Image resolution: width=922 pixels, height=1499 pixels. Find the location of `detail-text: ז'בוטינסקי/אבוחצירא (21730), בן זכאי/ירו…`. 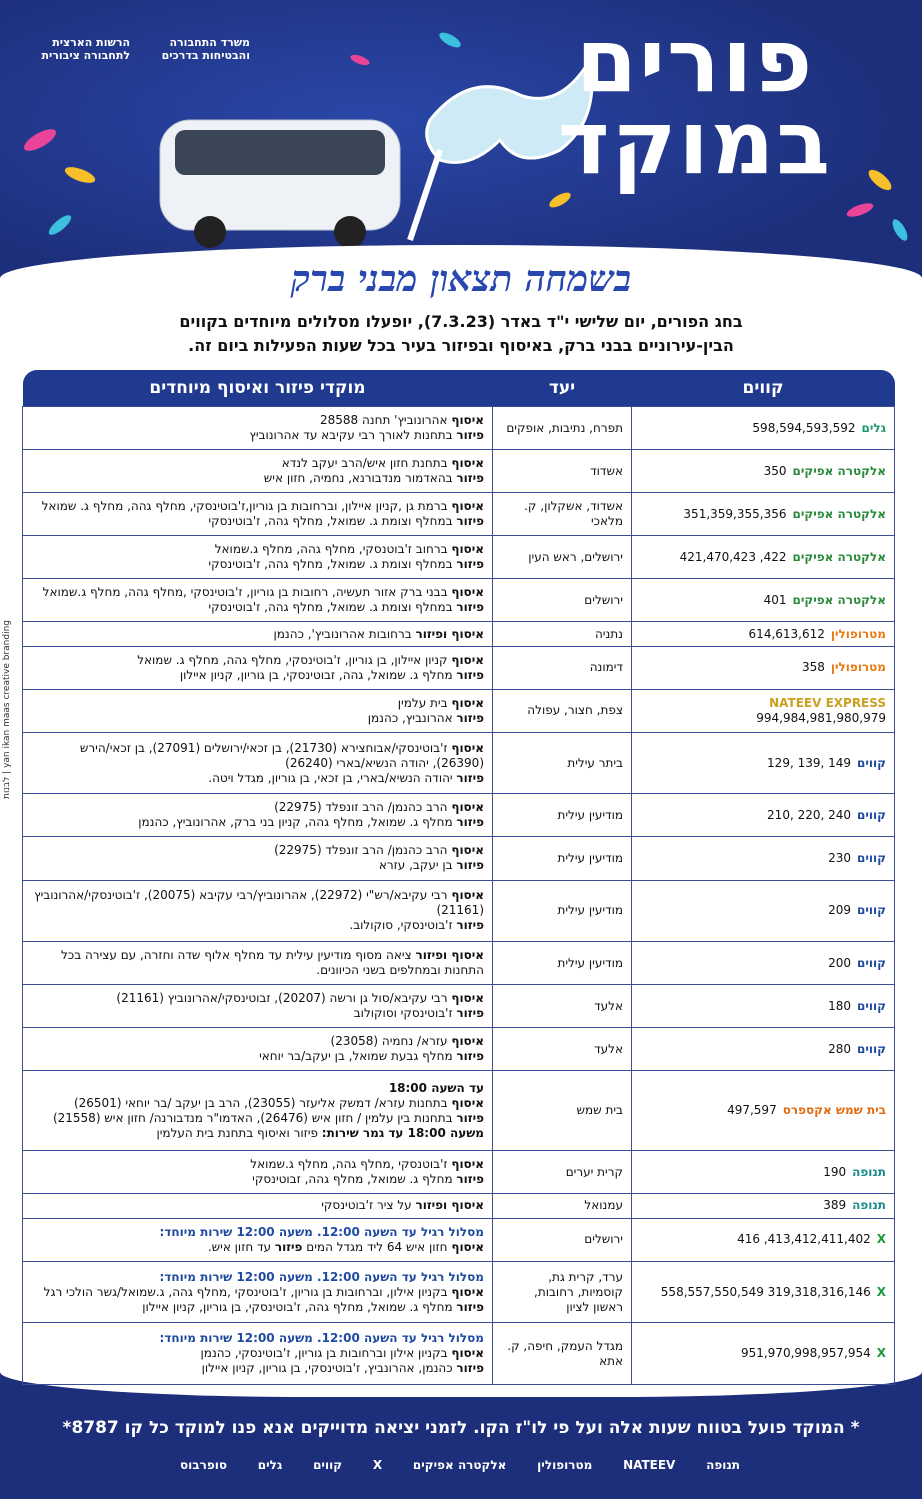

detail-text: ז'בוטינסקי/אבוחצירא (21730), בן זכאי/ירו… is located at coordinates (281, 755).